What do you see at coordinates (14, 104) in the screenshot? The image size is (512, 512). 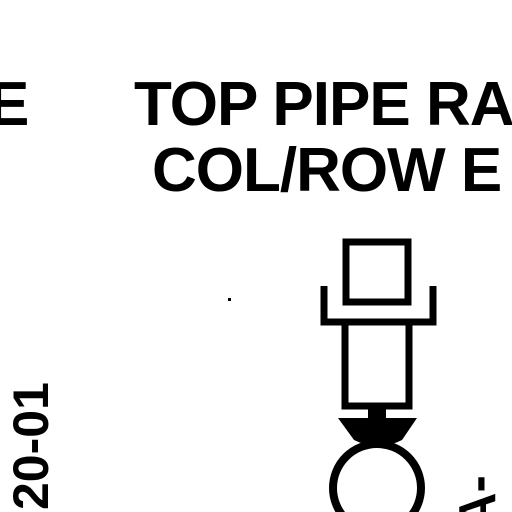 I see `left-edge-letter: E` at bounding box center [14, 104].